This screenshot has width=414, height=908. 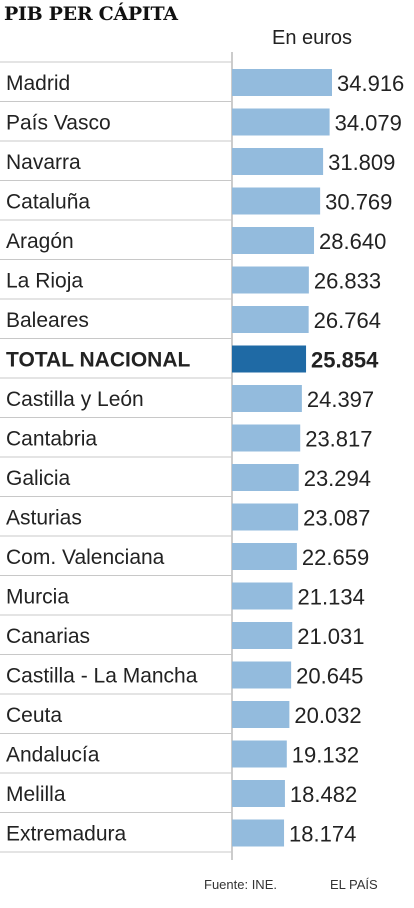 I want to click on value-label: 19.132, so click(x=325, y=755).